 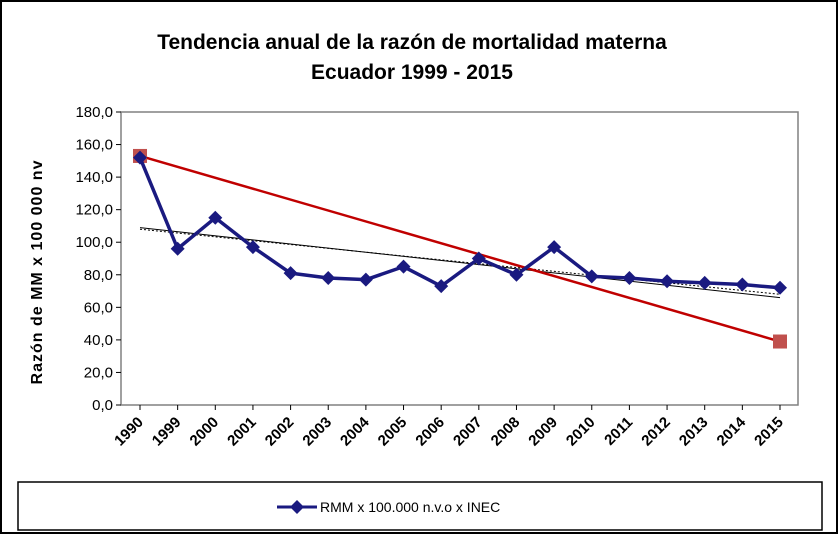 What do you see at coordinates (506, 432) in the screenshot?
I see `x-tick-label: 2008` at bounding box center [506, 432].